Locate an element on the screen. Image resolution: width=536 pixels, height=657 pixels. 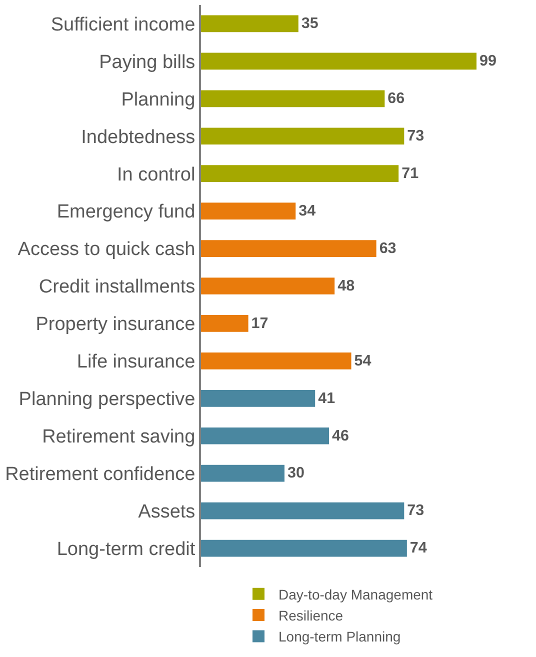
y-tick-label: Sufficient income is located at coordinates (123, 25).